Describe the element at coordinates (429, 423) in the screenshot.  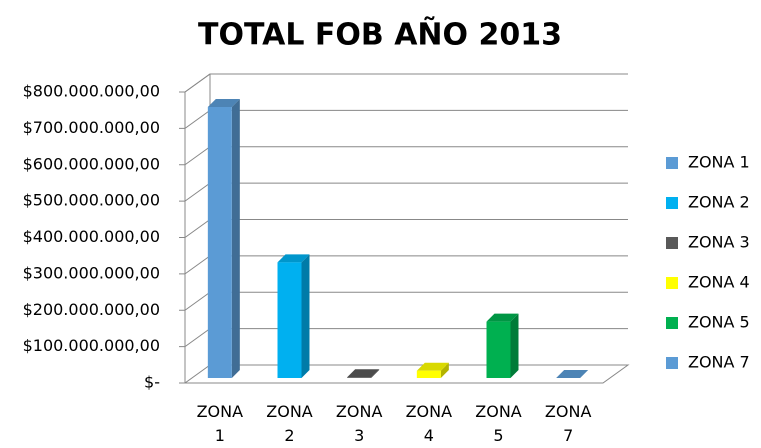
I see `x-tick-label: ZONA 4` at that location.